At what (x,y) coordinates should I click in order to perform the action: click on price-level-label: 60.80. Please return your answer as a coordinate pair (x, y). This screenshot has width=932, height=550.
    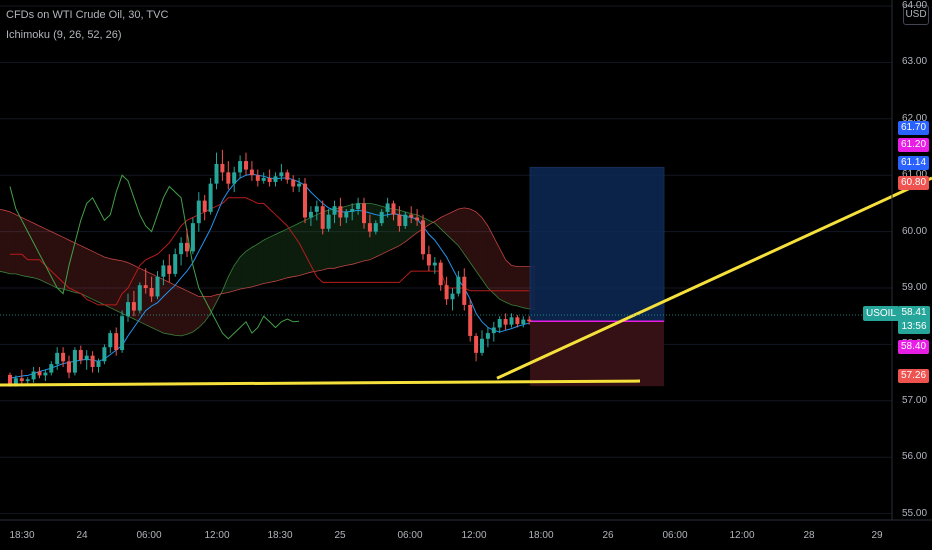
    Looking at the image, I should click on (914, 183).